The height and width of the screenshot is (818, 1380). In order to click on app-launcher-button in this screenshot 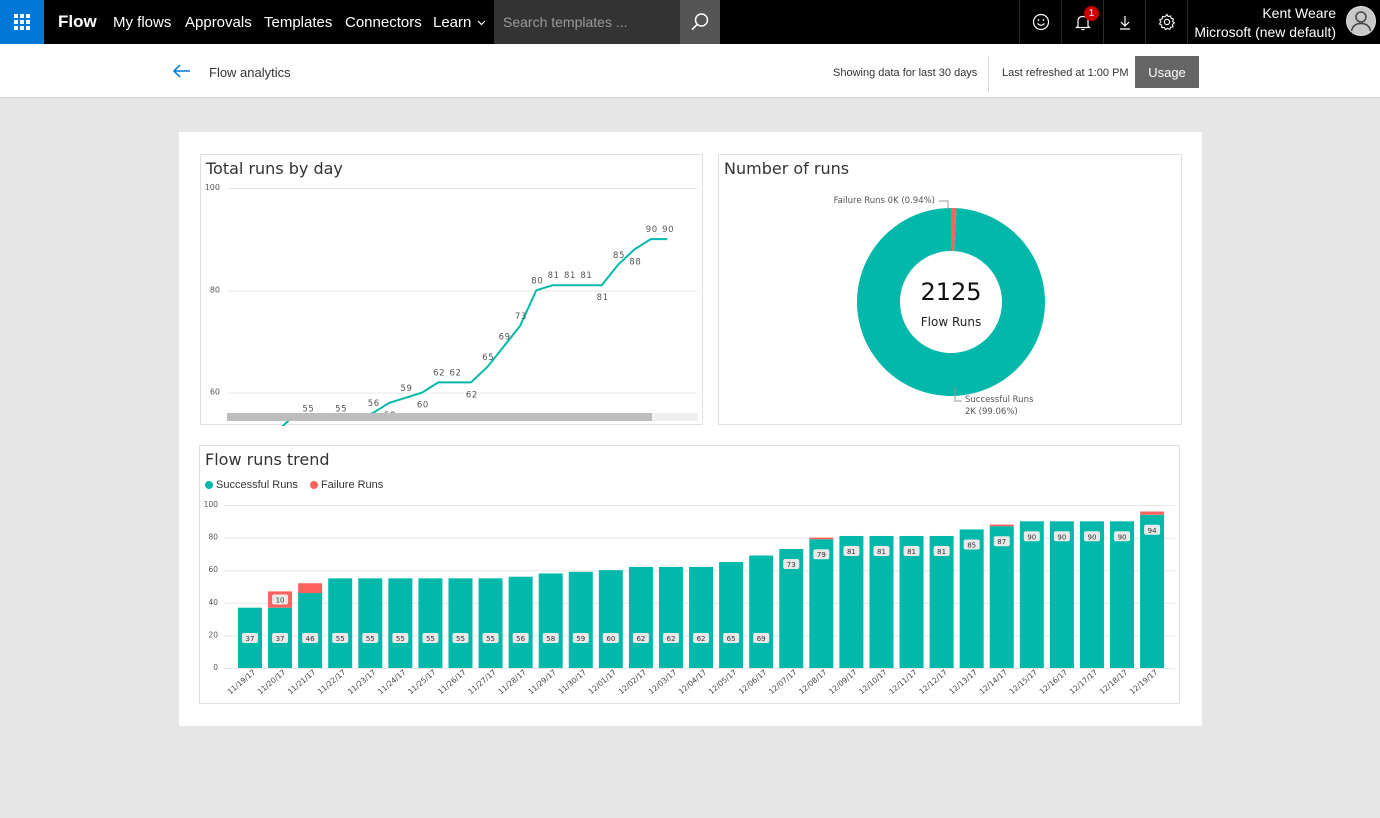, I will do `click(22, 22)`.